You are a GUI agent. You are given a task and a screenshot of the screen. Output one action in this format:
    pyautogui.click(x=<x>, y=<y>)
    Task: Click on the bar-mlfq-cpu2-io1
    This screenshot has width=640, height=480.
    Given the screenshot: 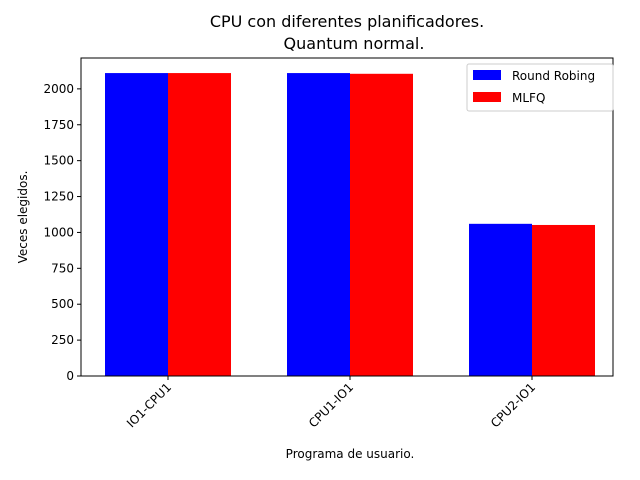 What is the action you would take?
    pyautogui.click(x=563, y=300)
    